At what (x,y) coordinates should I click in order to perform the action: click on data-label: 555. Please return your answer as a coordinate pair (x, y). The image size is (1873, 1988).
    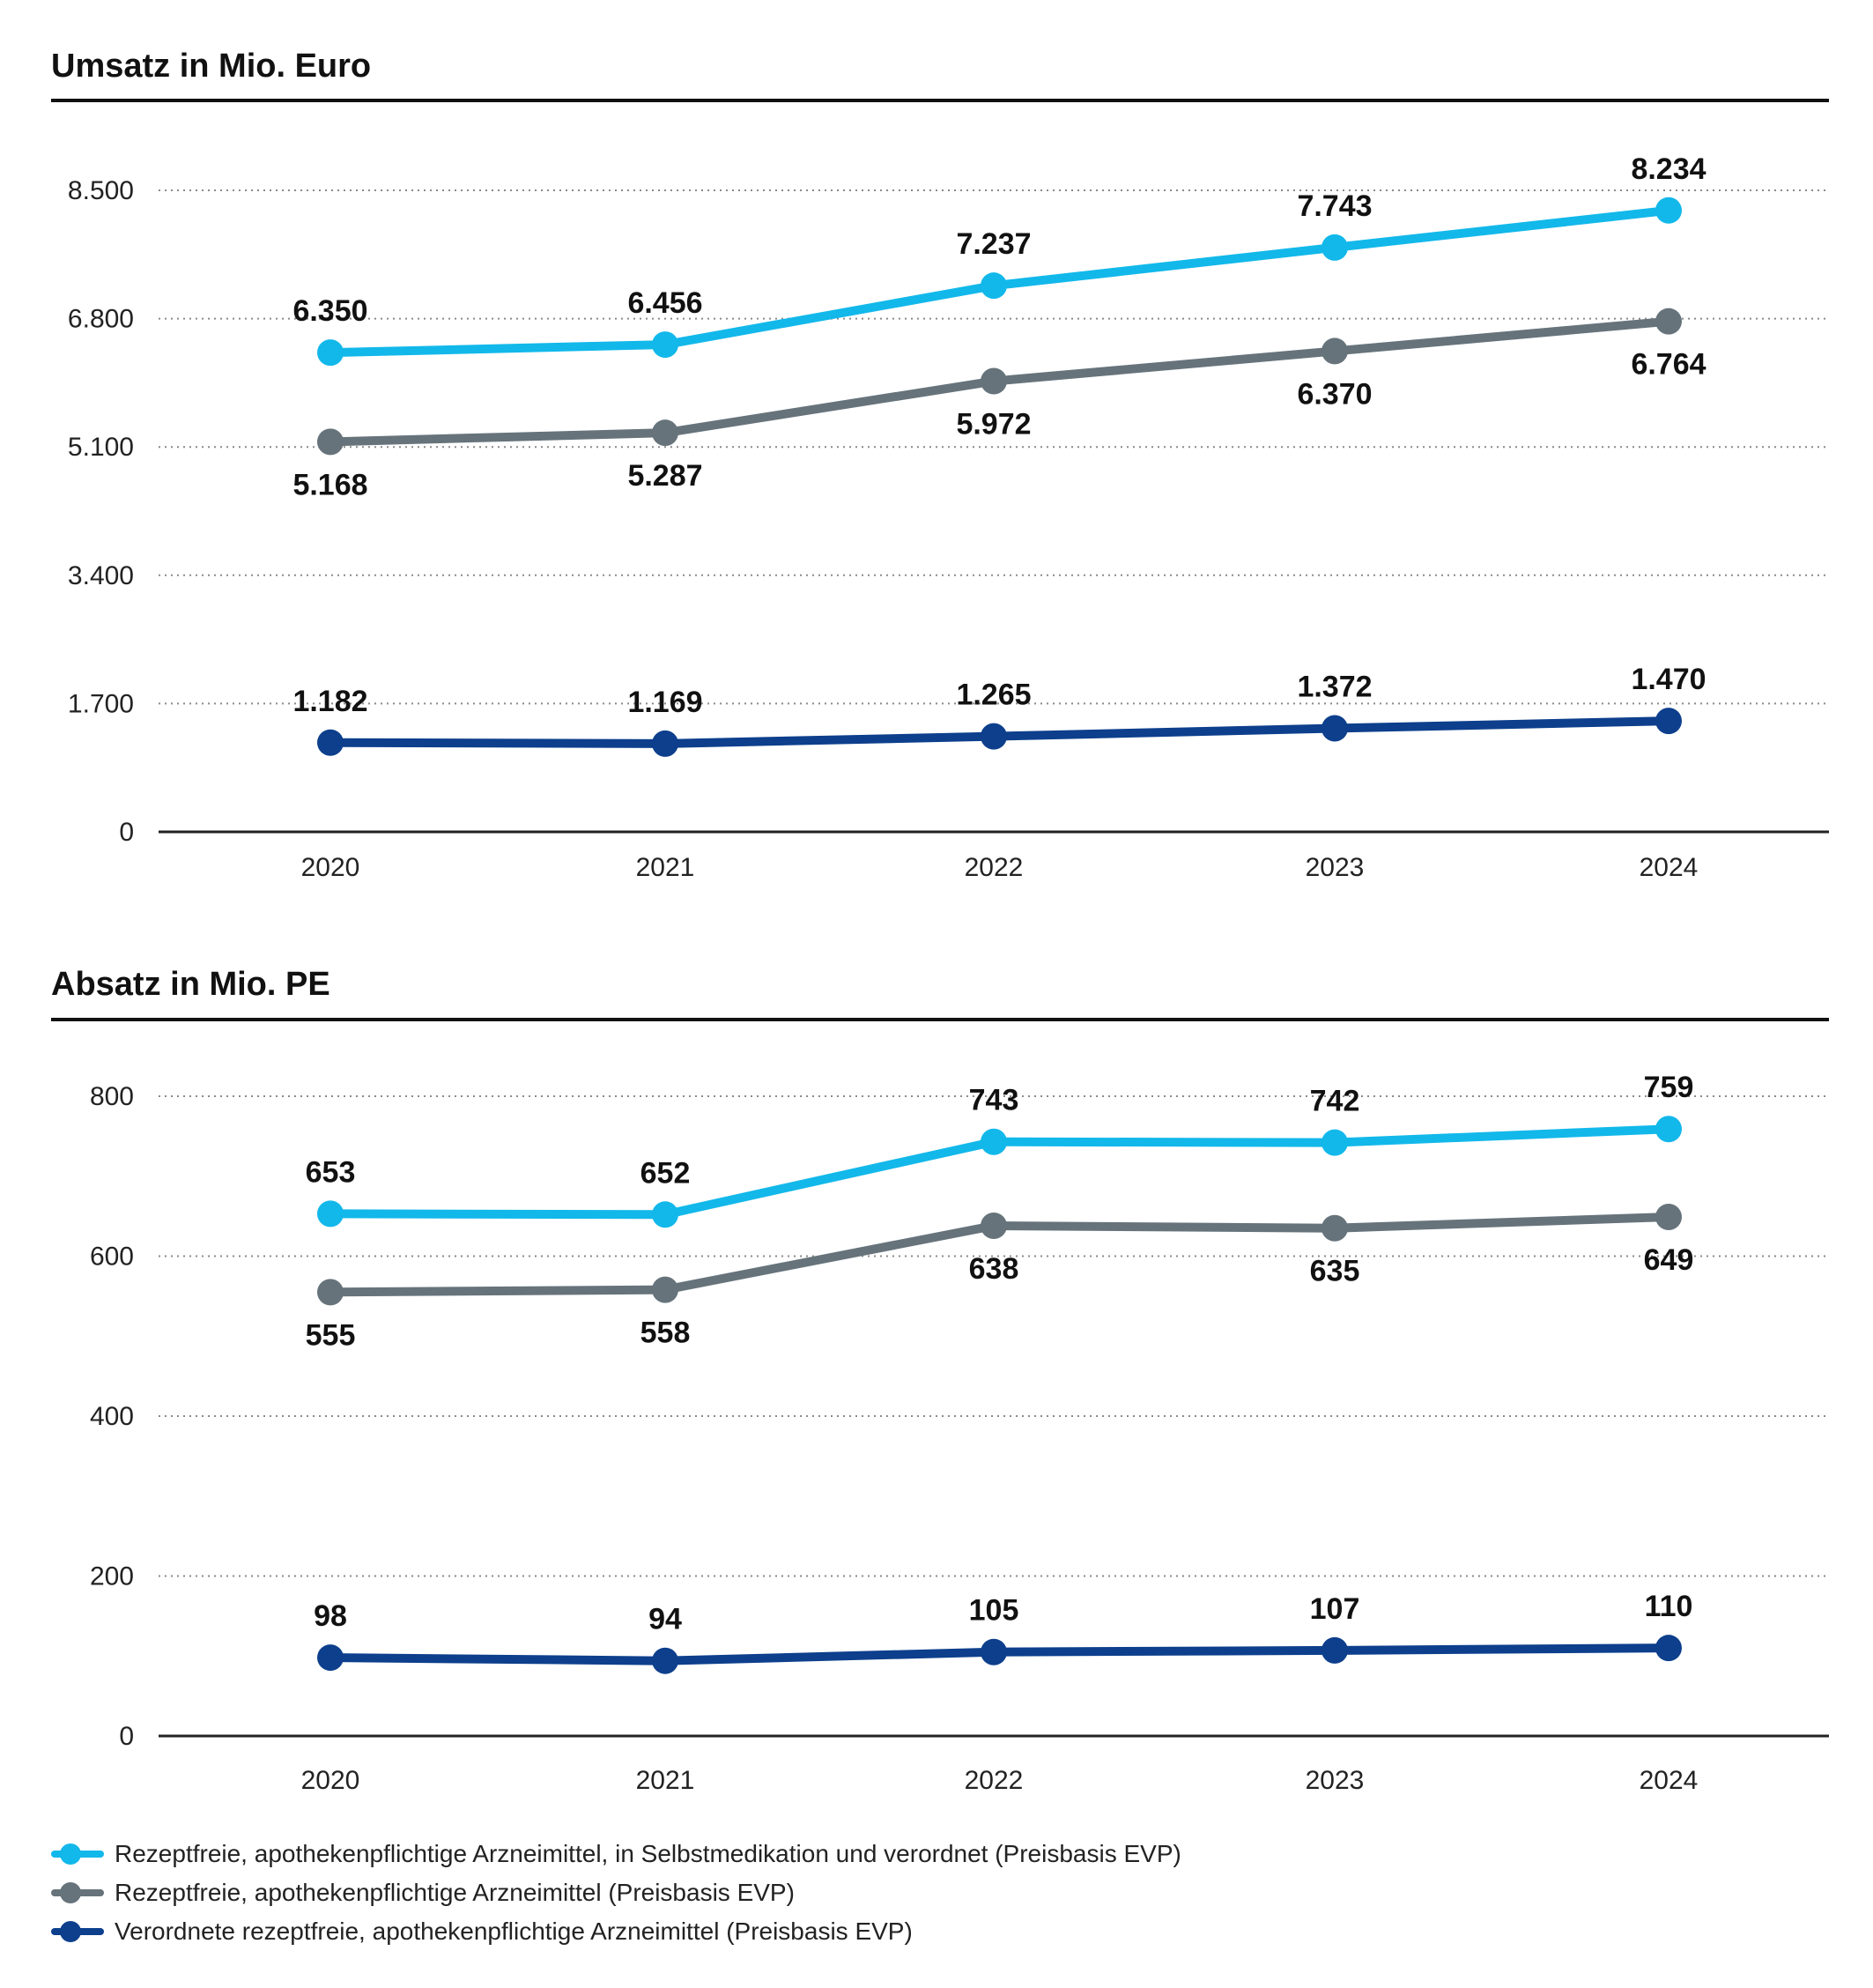
    Looking at the image, I should click on (331, 1335).